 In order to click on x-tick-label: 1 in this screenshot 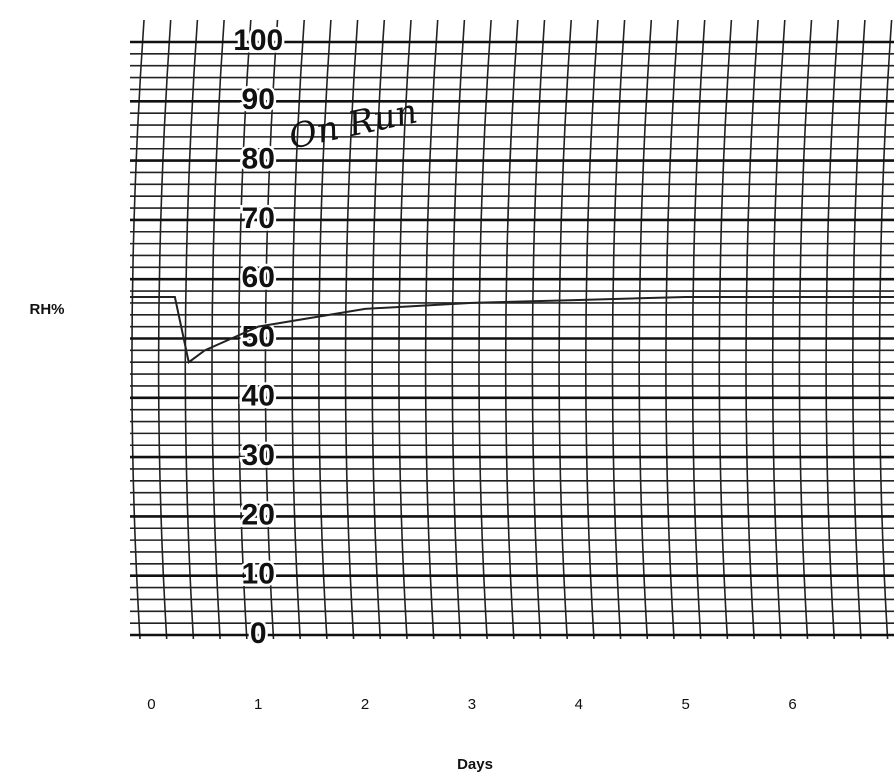, I will do `click(258, 704)`.